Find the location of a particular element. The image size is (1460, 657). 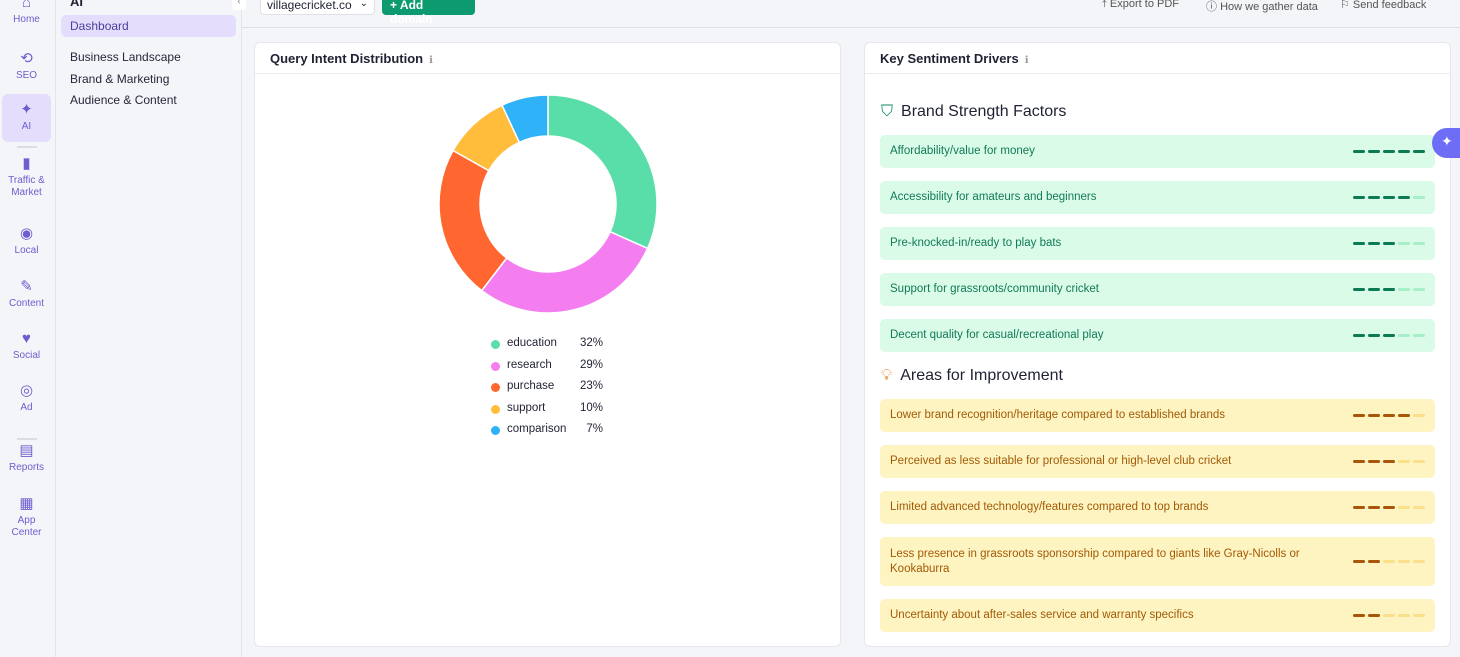

nav-seo: ⟲ SEO is located at coordinates (26, 66).